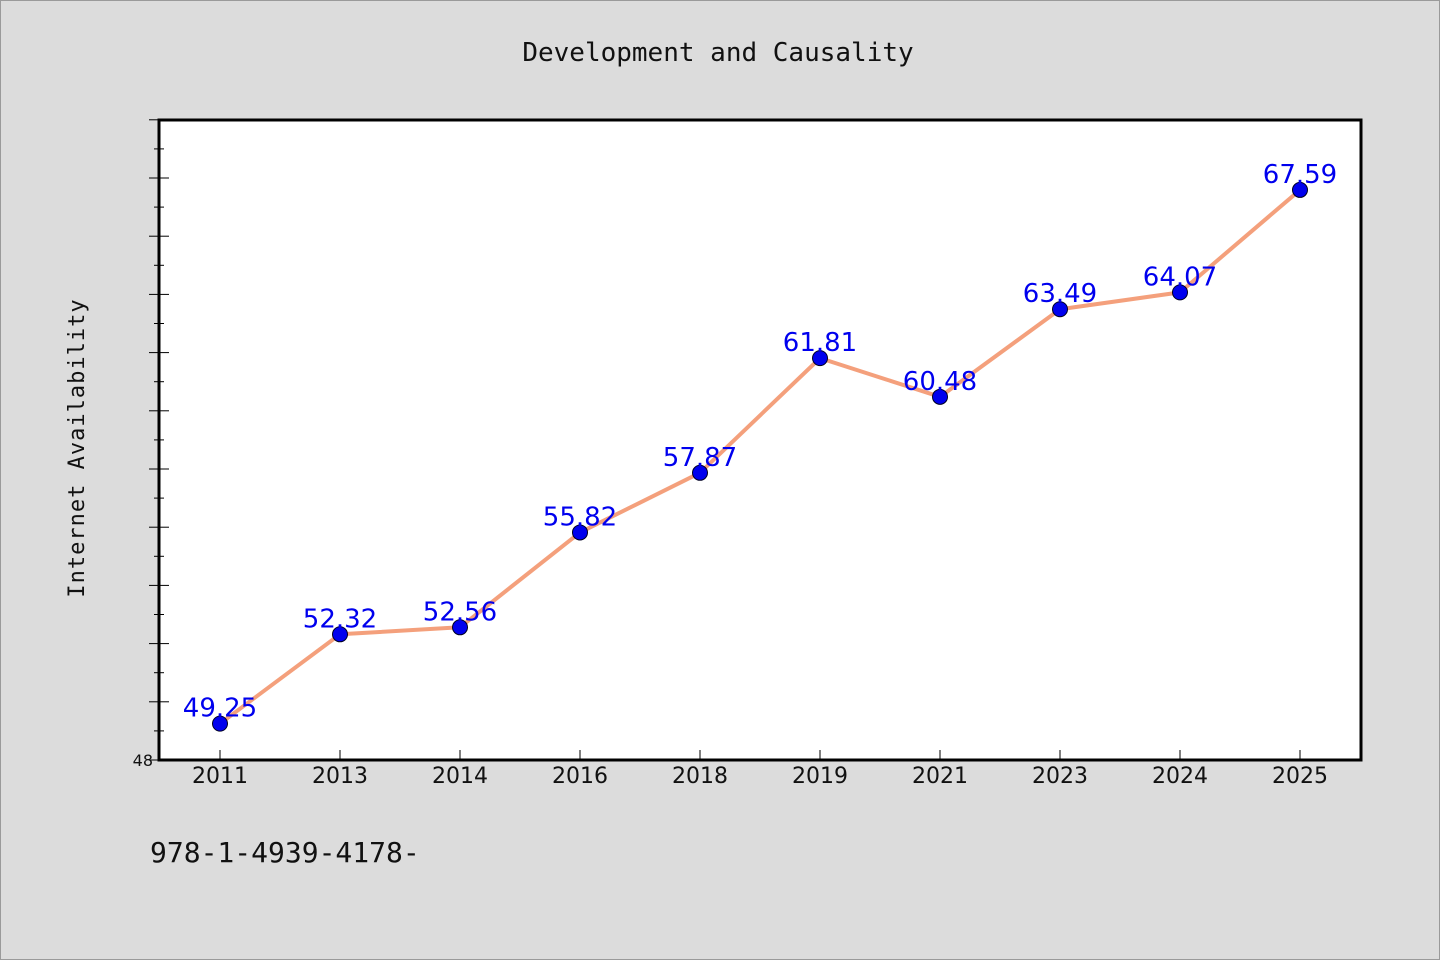 Image resolution: width=1440 pixels, height=960 pixels. Describe the element at coordinates (580, 517) in the screenshot. I see `data-label: 55.82` at that location.